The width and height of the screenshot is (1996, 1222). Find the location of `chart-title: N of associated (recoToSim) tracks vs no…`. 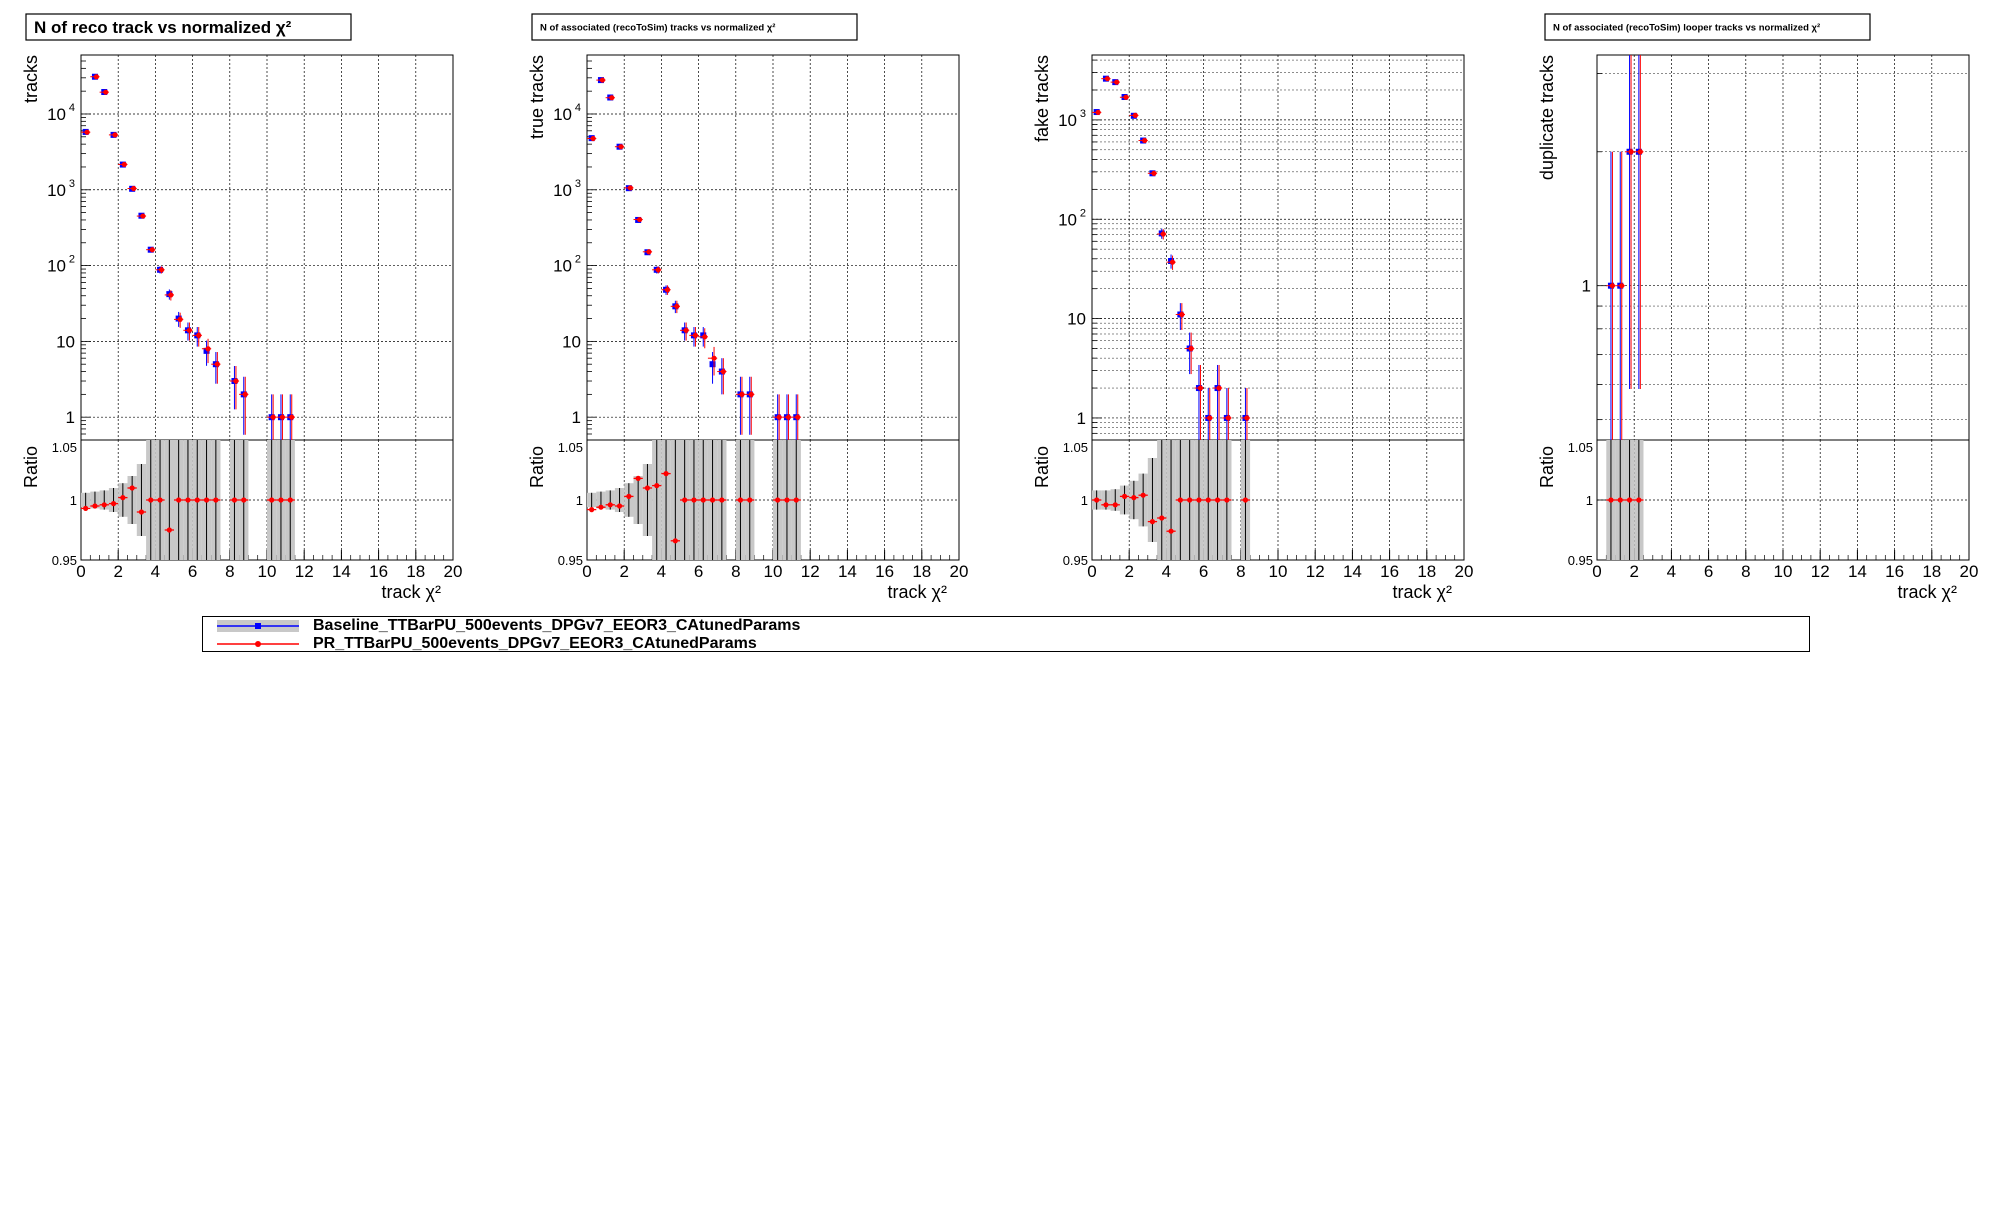

chart-title: N of associated (recoToSim) tracks vs no… is located at coordinates (657, 27).